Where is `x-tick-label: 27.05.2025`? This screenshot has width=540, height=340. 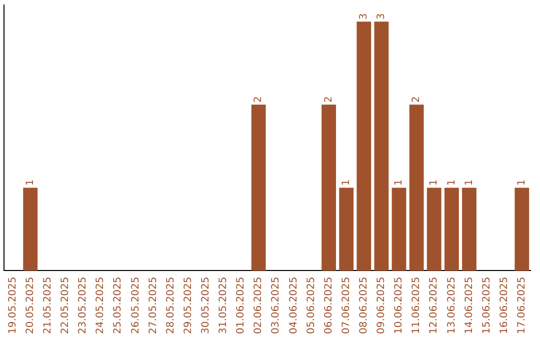
x-tick-label: 27.05.2025 is located at coordinates (153, 305).